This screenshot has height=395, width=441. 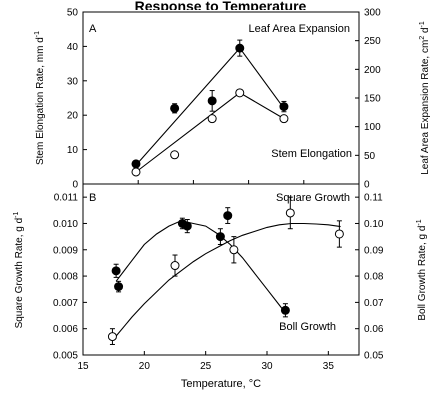 I want to click on left-y-tick-label: 0.006, so click(x=65, y=329).